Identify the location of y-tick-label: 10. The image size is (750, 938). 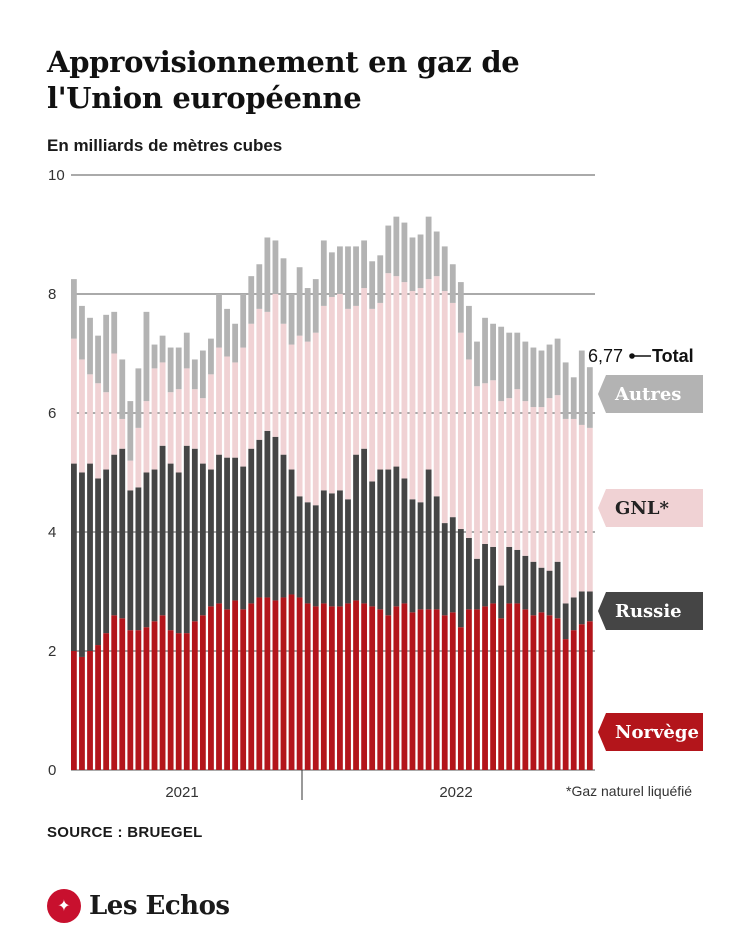
(56, 175).